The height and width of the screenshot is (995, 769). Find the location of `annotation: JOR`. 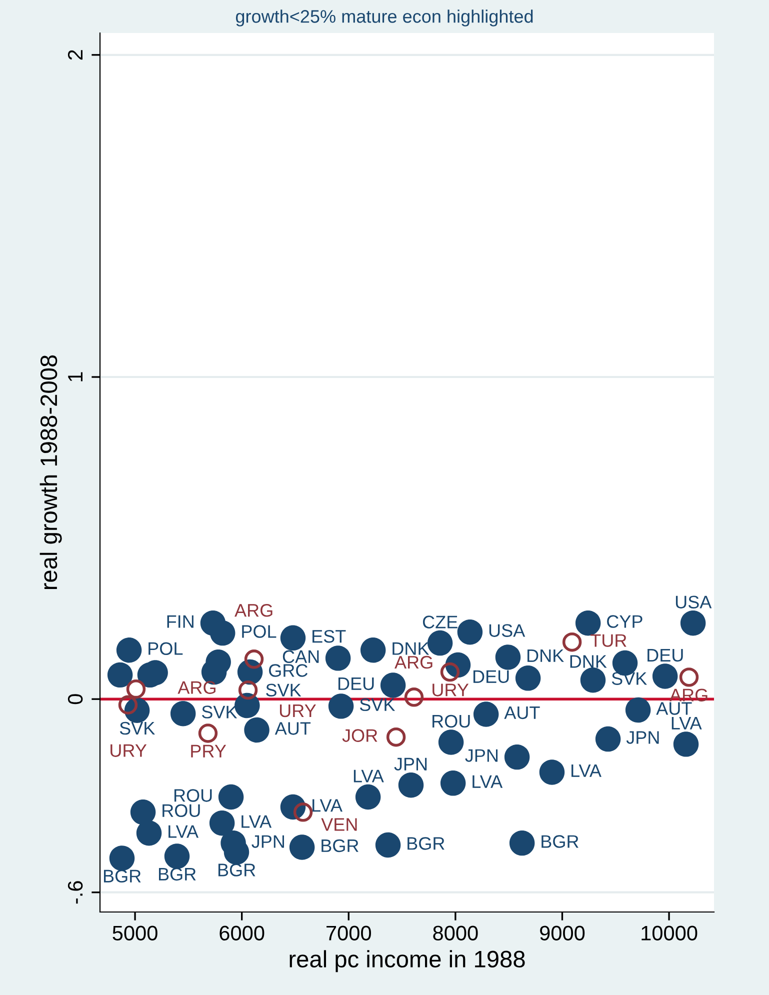

annotation: JOR is located at coordinates (360, 735).